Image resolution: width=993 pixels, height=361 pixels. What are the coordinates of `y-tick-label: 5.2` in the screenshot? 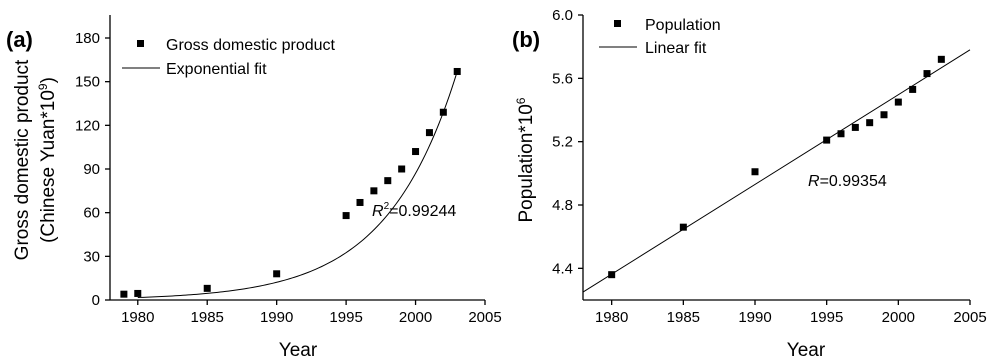 It's located at (562, 142).